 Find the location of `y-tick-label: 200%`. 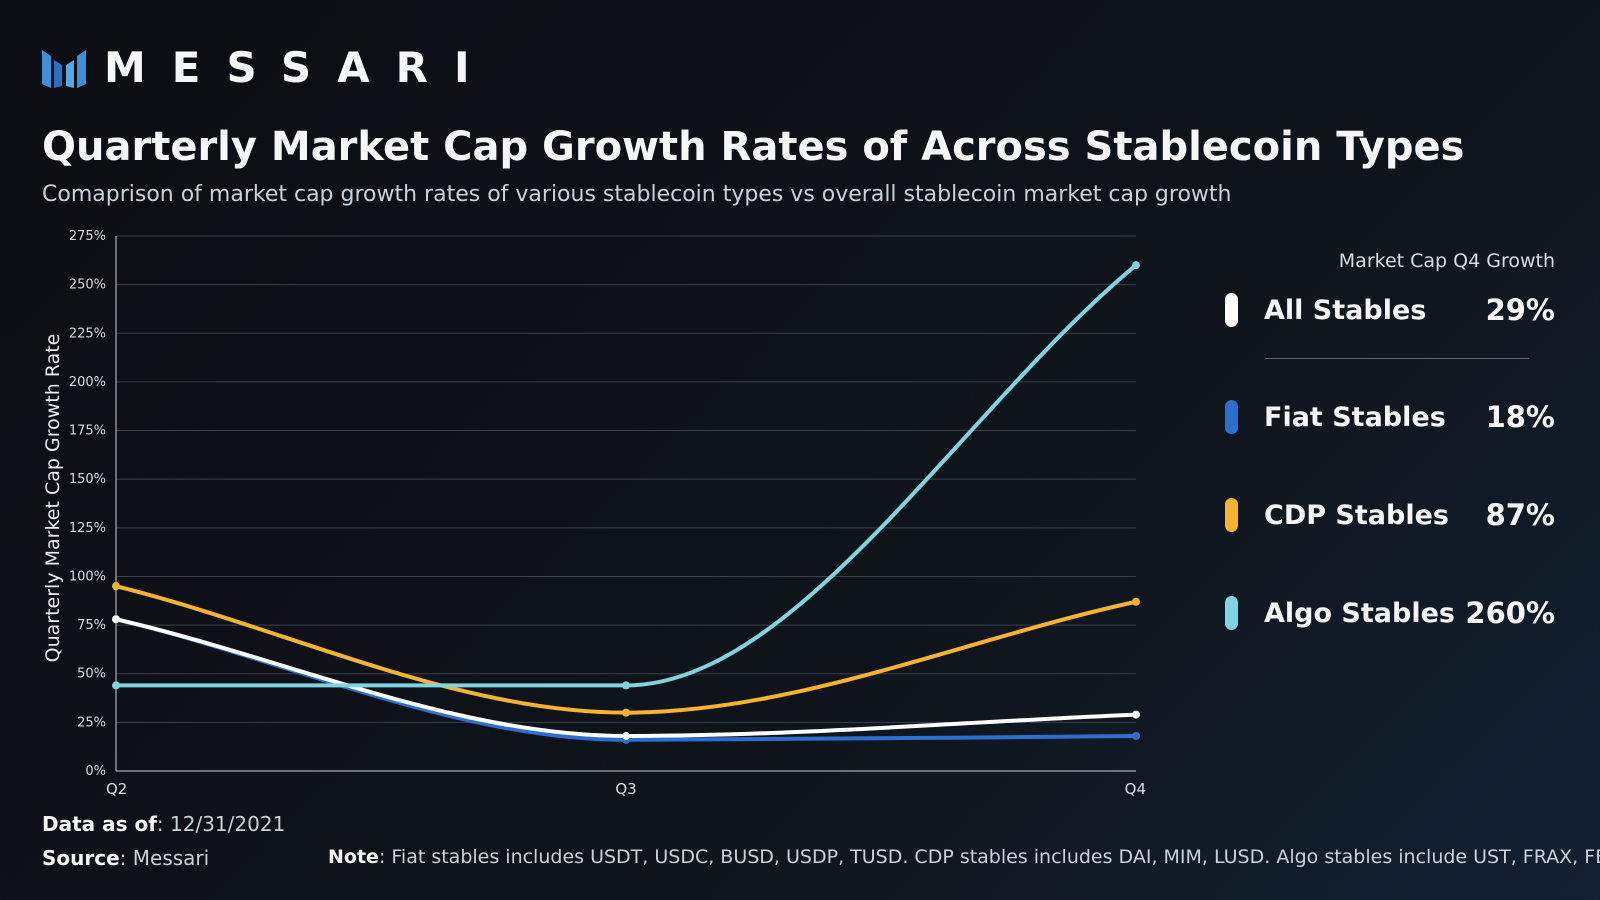

y-tick-label: 200% is located at coordinates (87, 382).